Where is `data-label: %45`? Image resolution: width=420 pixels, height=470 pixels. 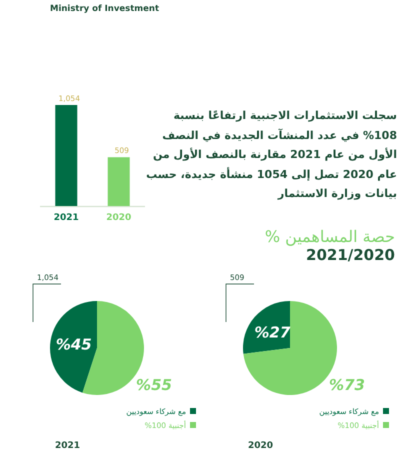
data-label: %45 is located at coordinates (74, 344).